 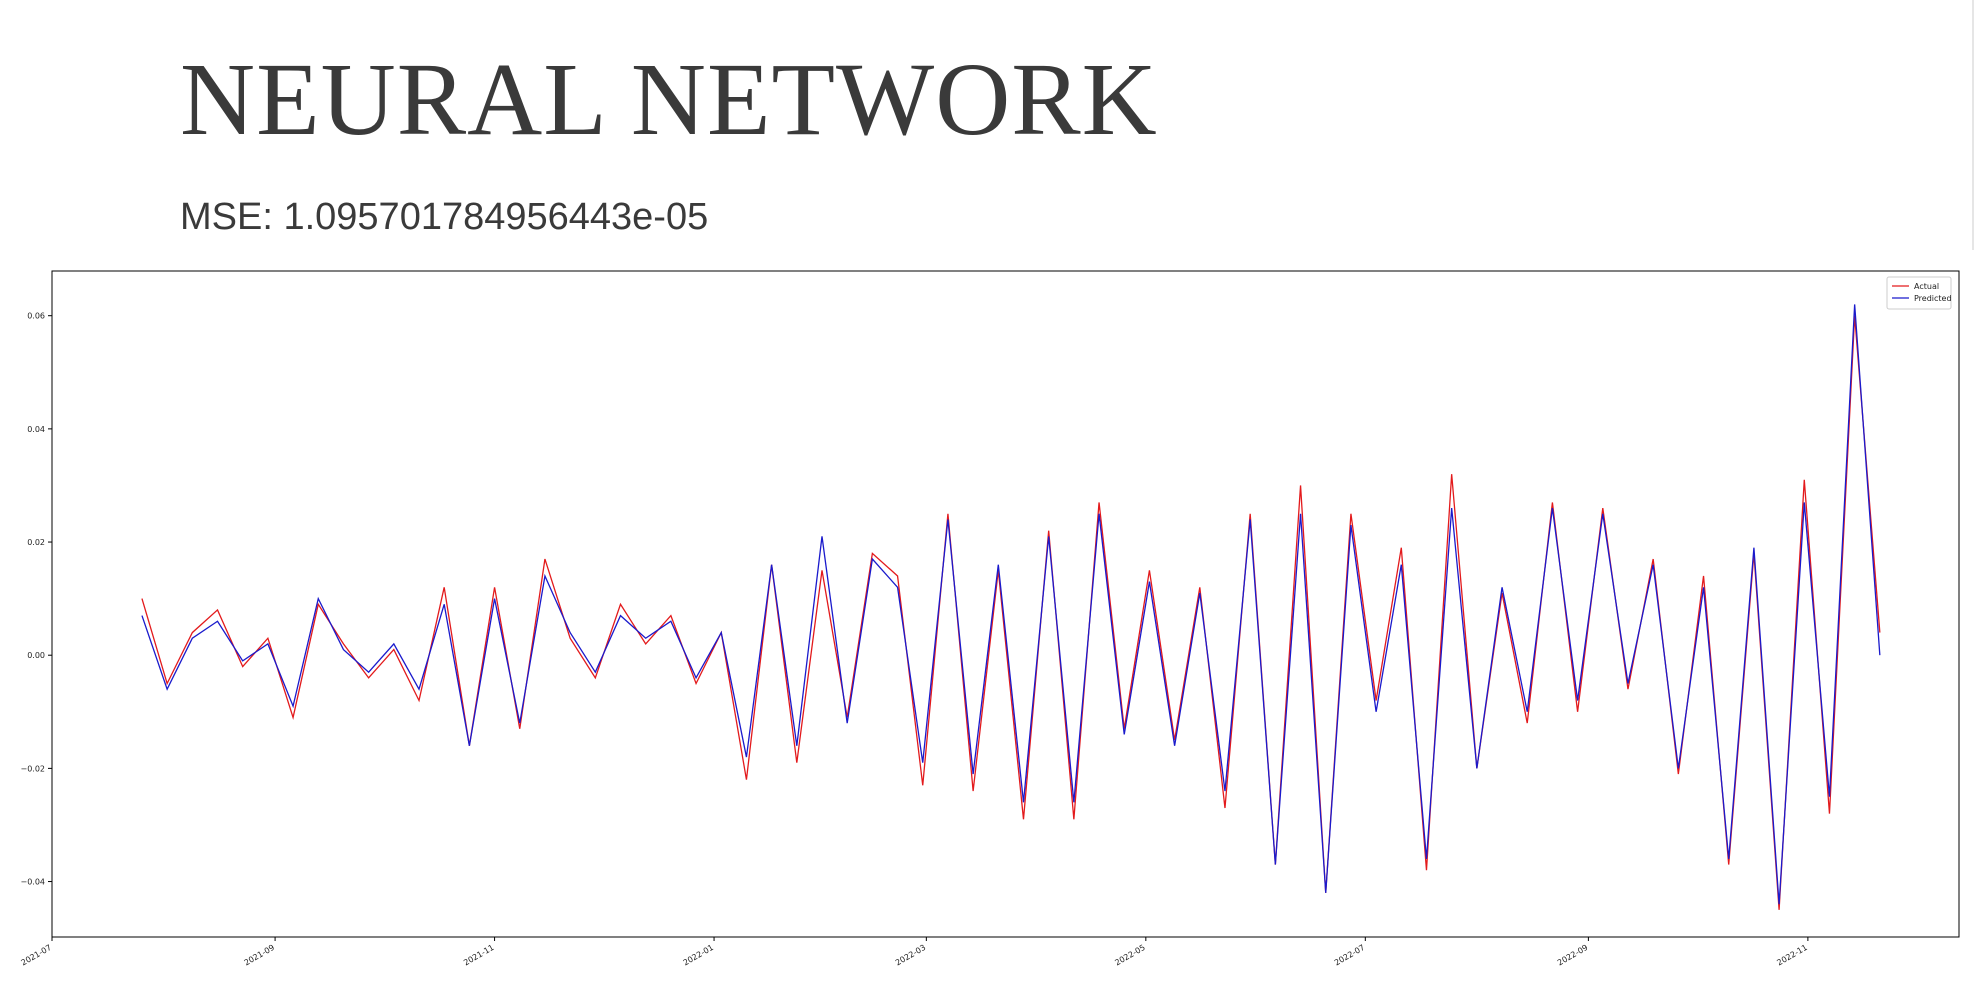 What do you see at coordinates (1926, 286) in the screenshot?
I see `legend-label: Actual` at bounding box center [1926, 286].